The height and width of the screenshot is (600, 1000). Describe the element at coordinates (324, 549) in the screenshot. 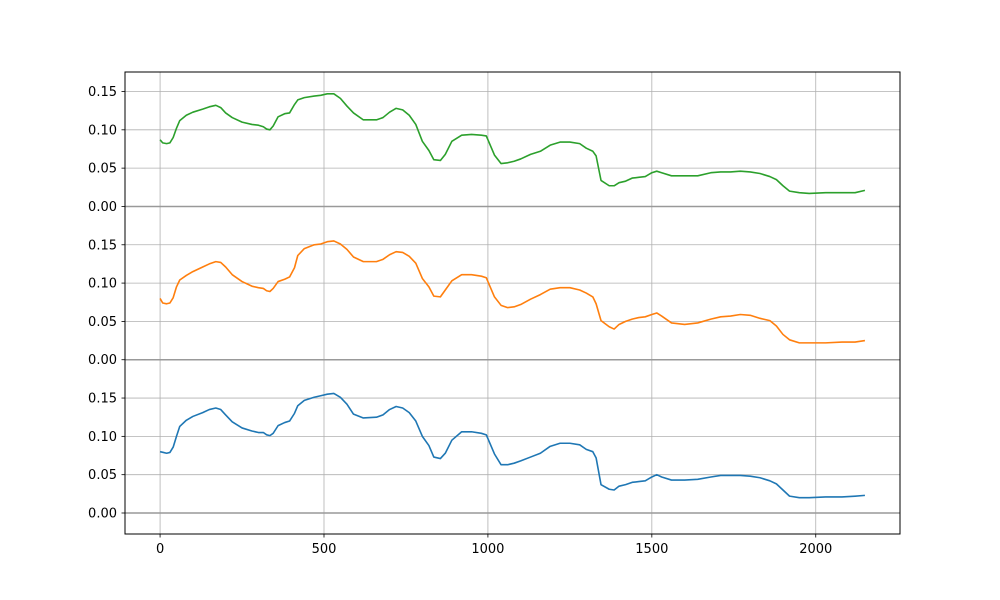

I see `x-tick-label: 500` at that location.